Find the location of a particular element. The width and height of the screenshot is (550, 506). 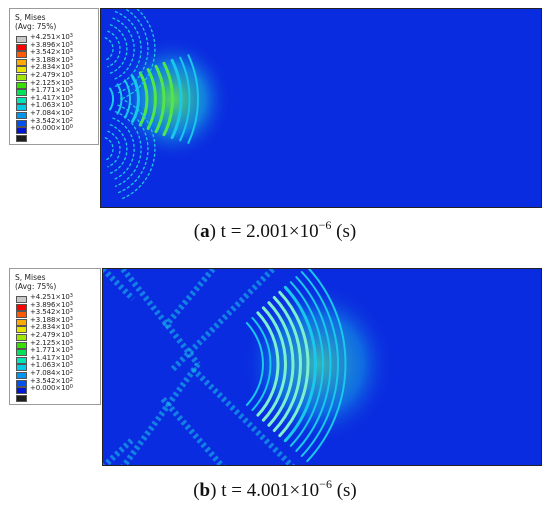

legend-value: +3.542×103 is located at coordinates (51, 52).